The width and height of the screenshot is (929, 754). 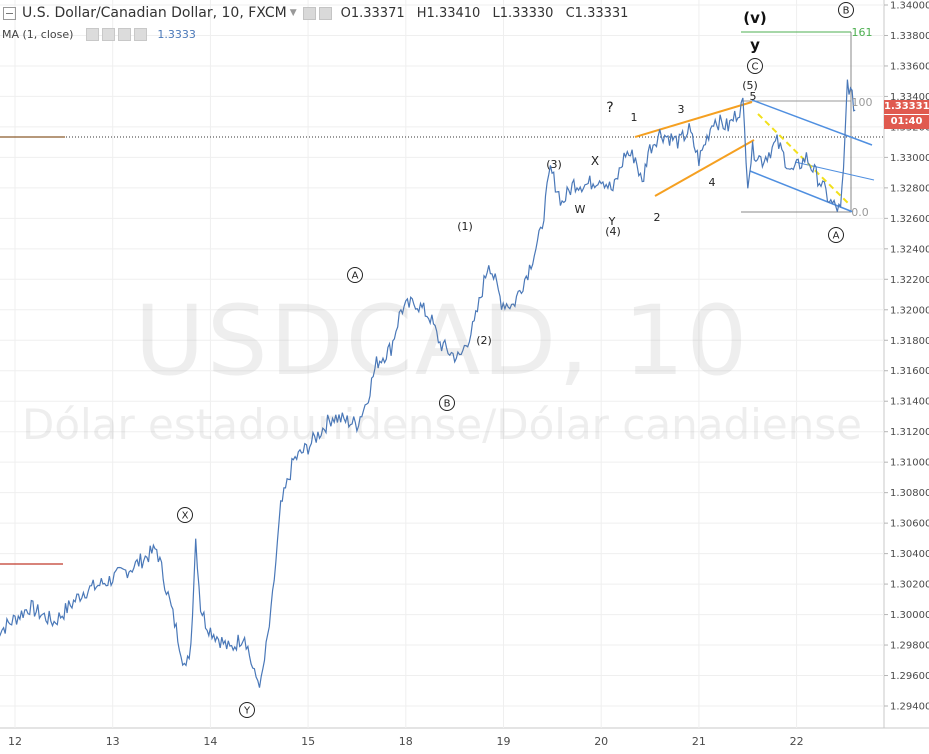 I want to click on y-tick-label: 1.30600, so click(x=909, y=524).